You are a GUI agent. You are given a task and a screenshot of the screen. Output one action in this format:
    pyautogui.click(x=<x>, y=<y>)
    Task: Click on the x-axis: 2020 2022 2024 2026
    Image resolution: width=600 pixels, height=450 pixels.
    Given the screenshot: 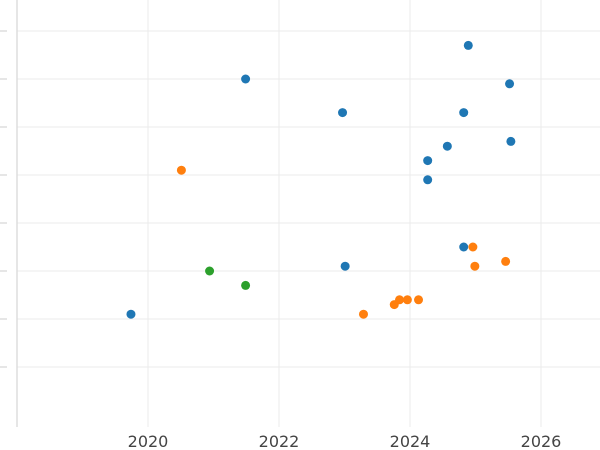 What is the action you would take?
    pyautogui.click(x=345, y=441)
    